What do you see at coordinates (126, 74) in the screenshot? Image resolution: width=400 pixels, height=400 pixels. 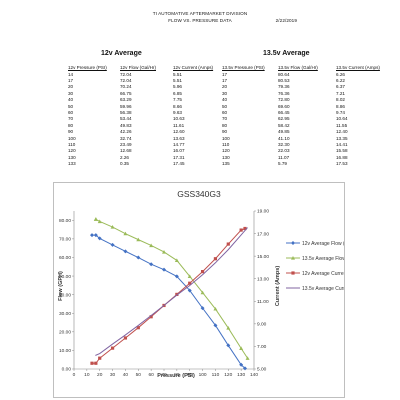 I see `table-cell: 72.04` at bounding box center [126, 74].